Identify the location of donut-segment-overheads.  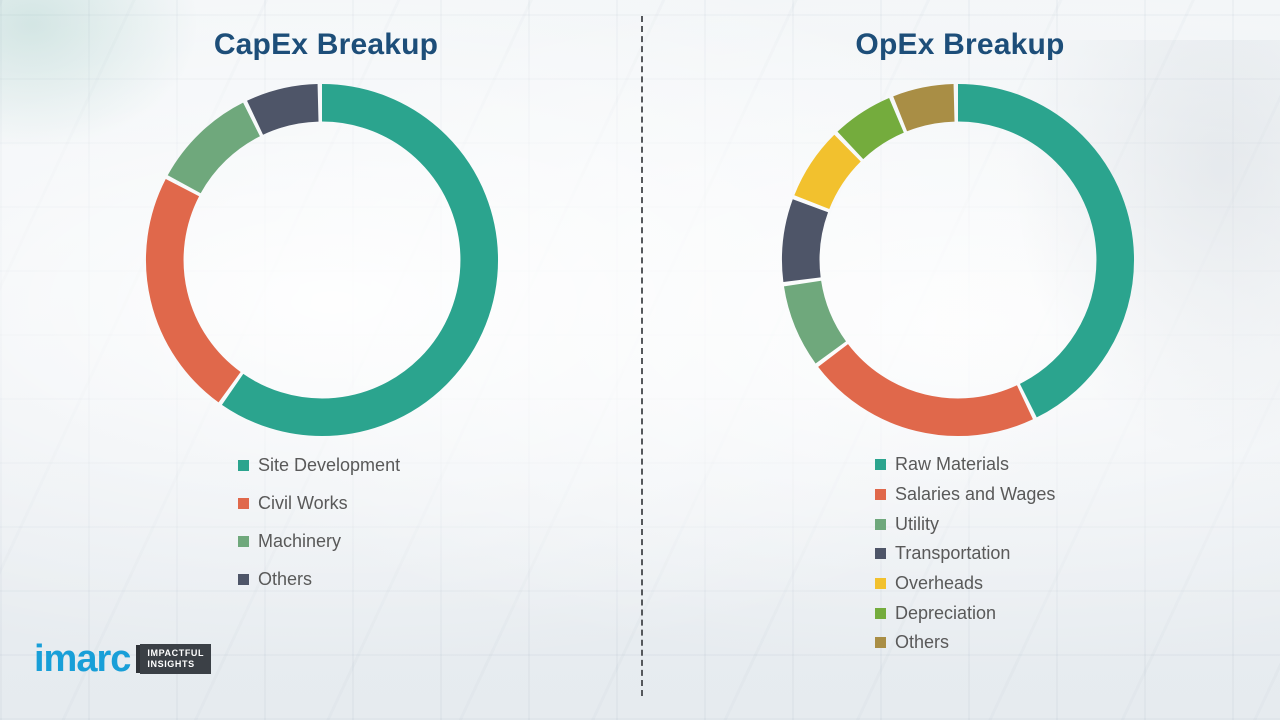
(958, 260).